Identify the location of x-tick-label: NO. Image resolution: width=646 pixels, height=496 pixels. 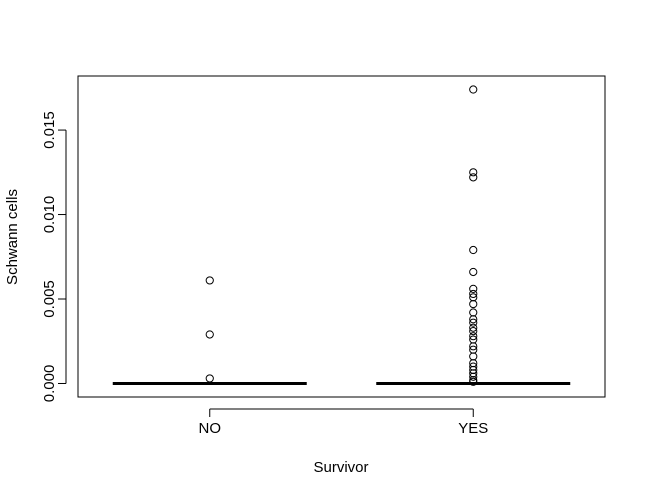
(210, 428).